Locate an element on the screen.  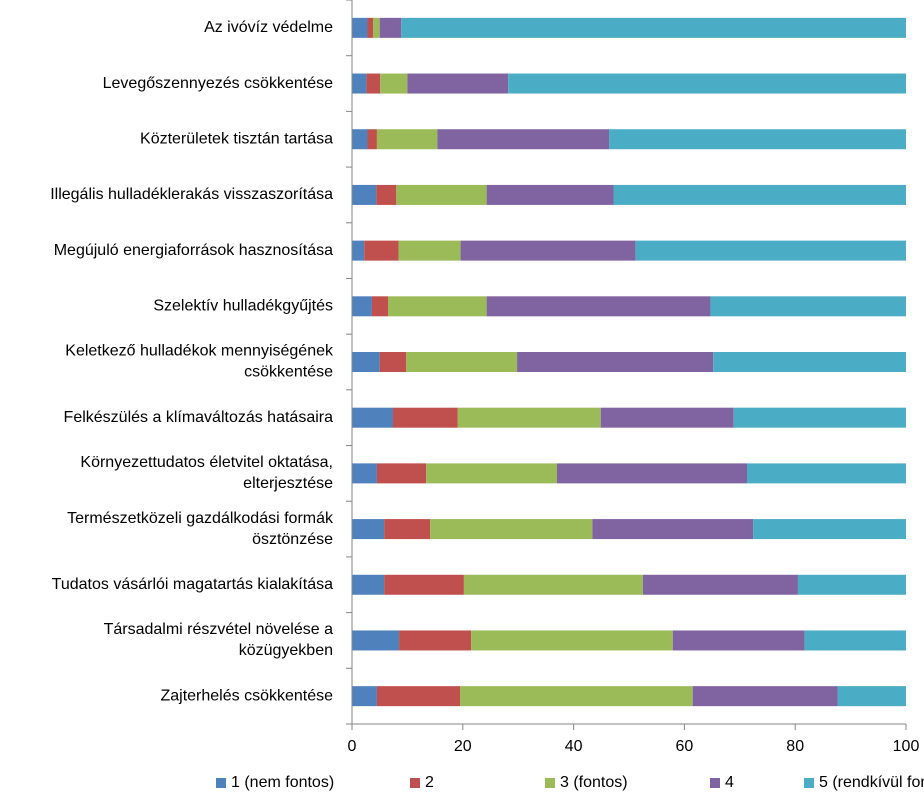
x-tick-label: 20 is located at coordinates (463, 746).